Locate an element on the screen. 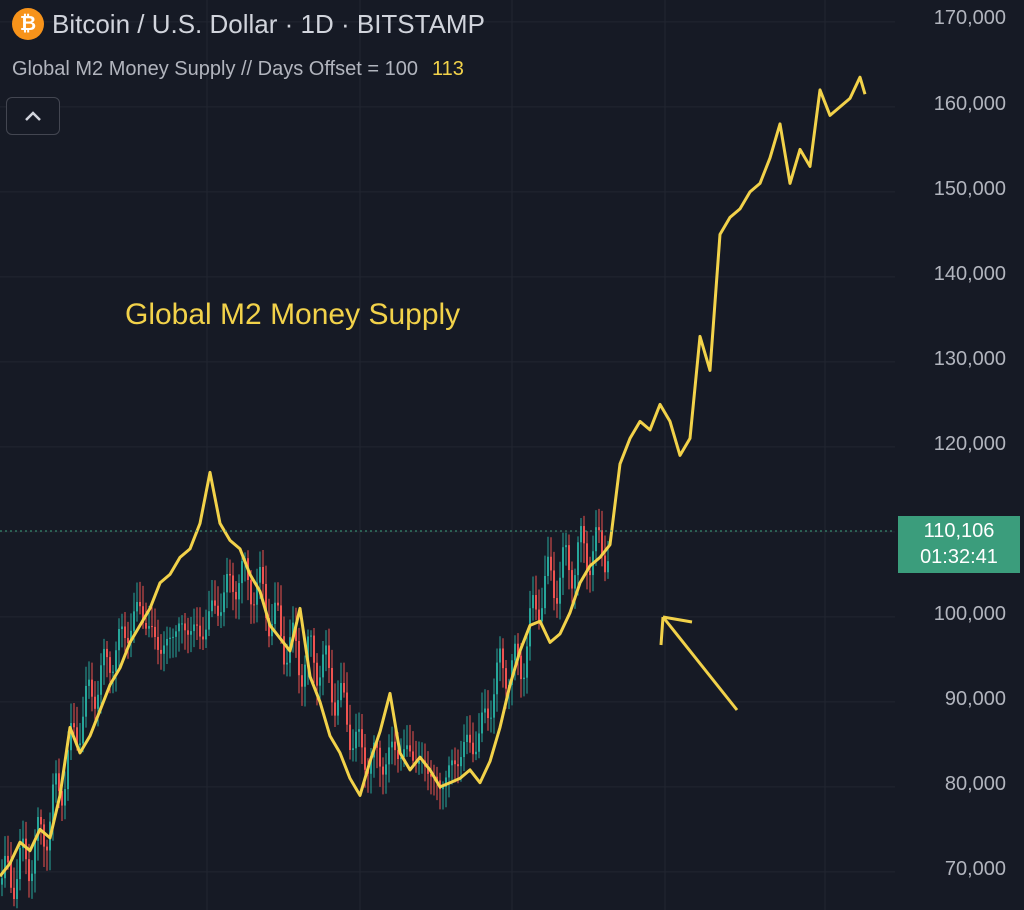 This screenshot has width=1024, height=910. price-axis-label: 170,000 is located at coordinates (969, 18).